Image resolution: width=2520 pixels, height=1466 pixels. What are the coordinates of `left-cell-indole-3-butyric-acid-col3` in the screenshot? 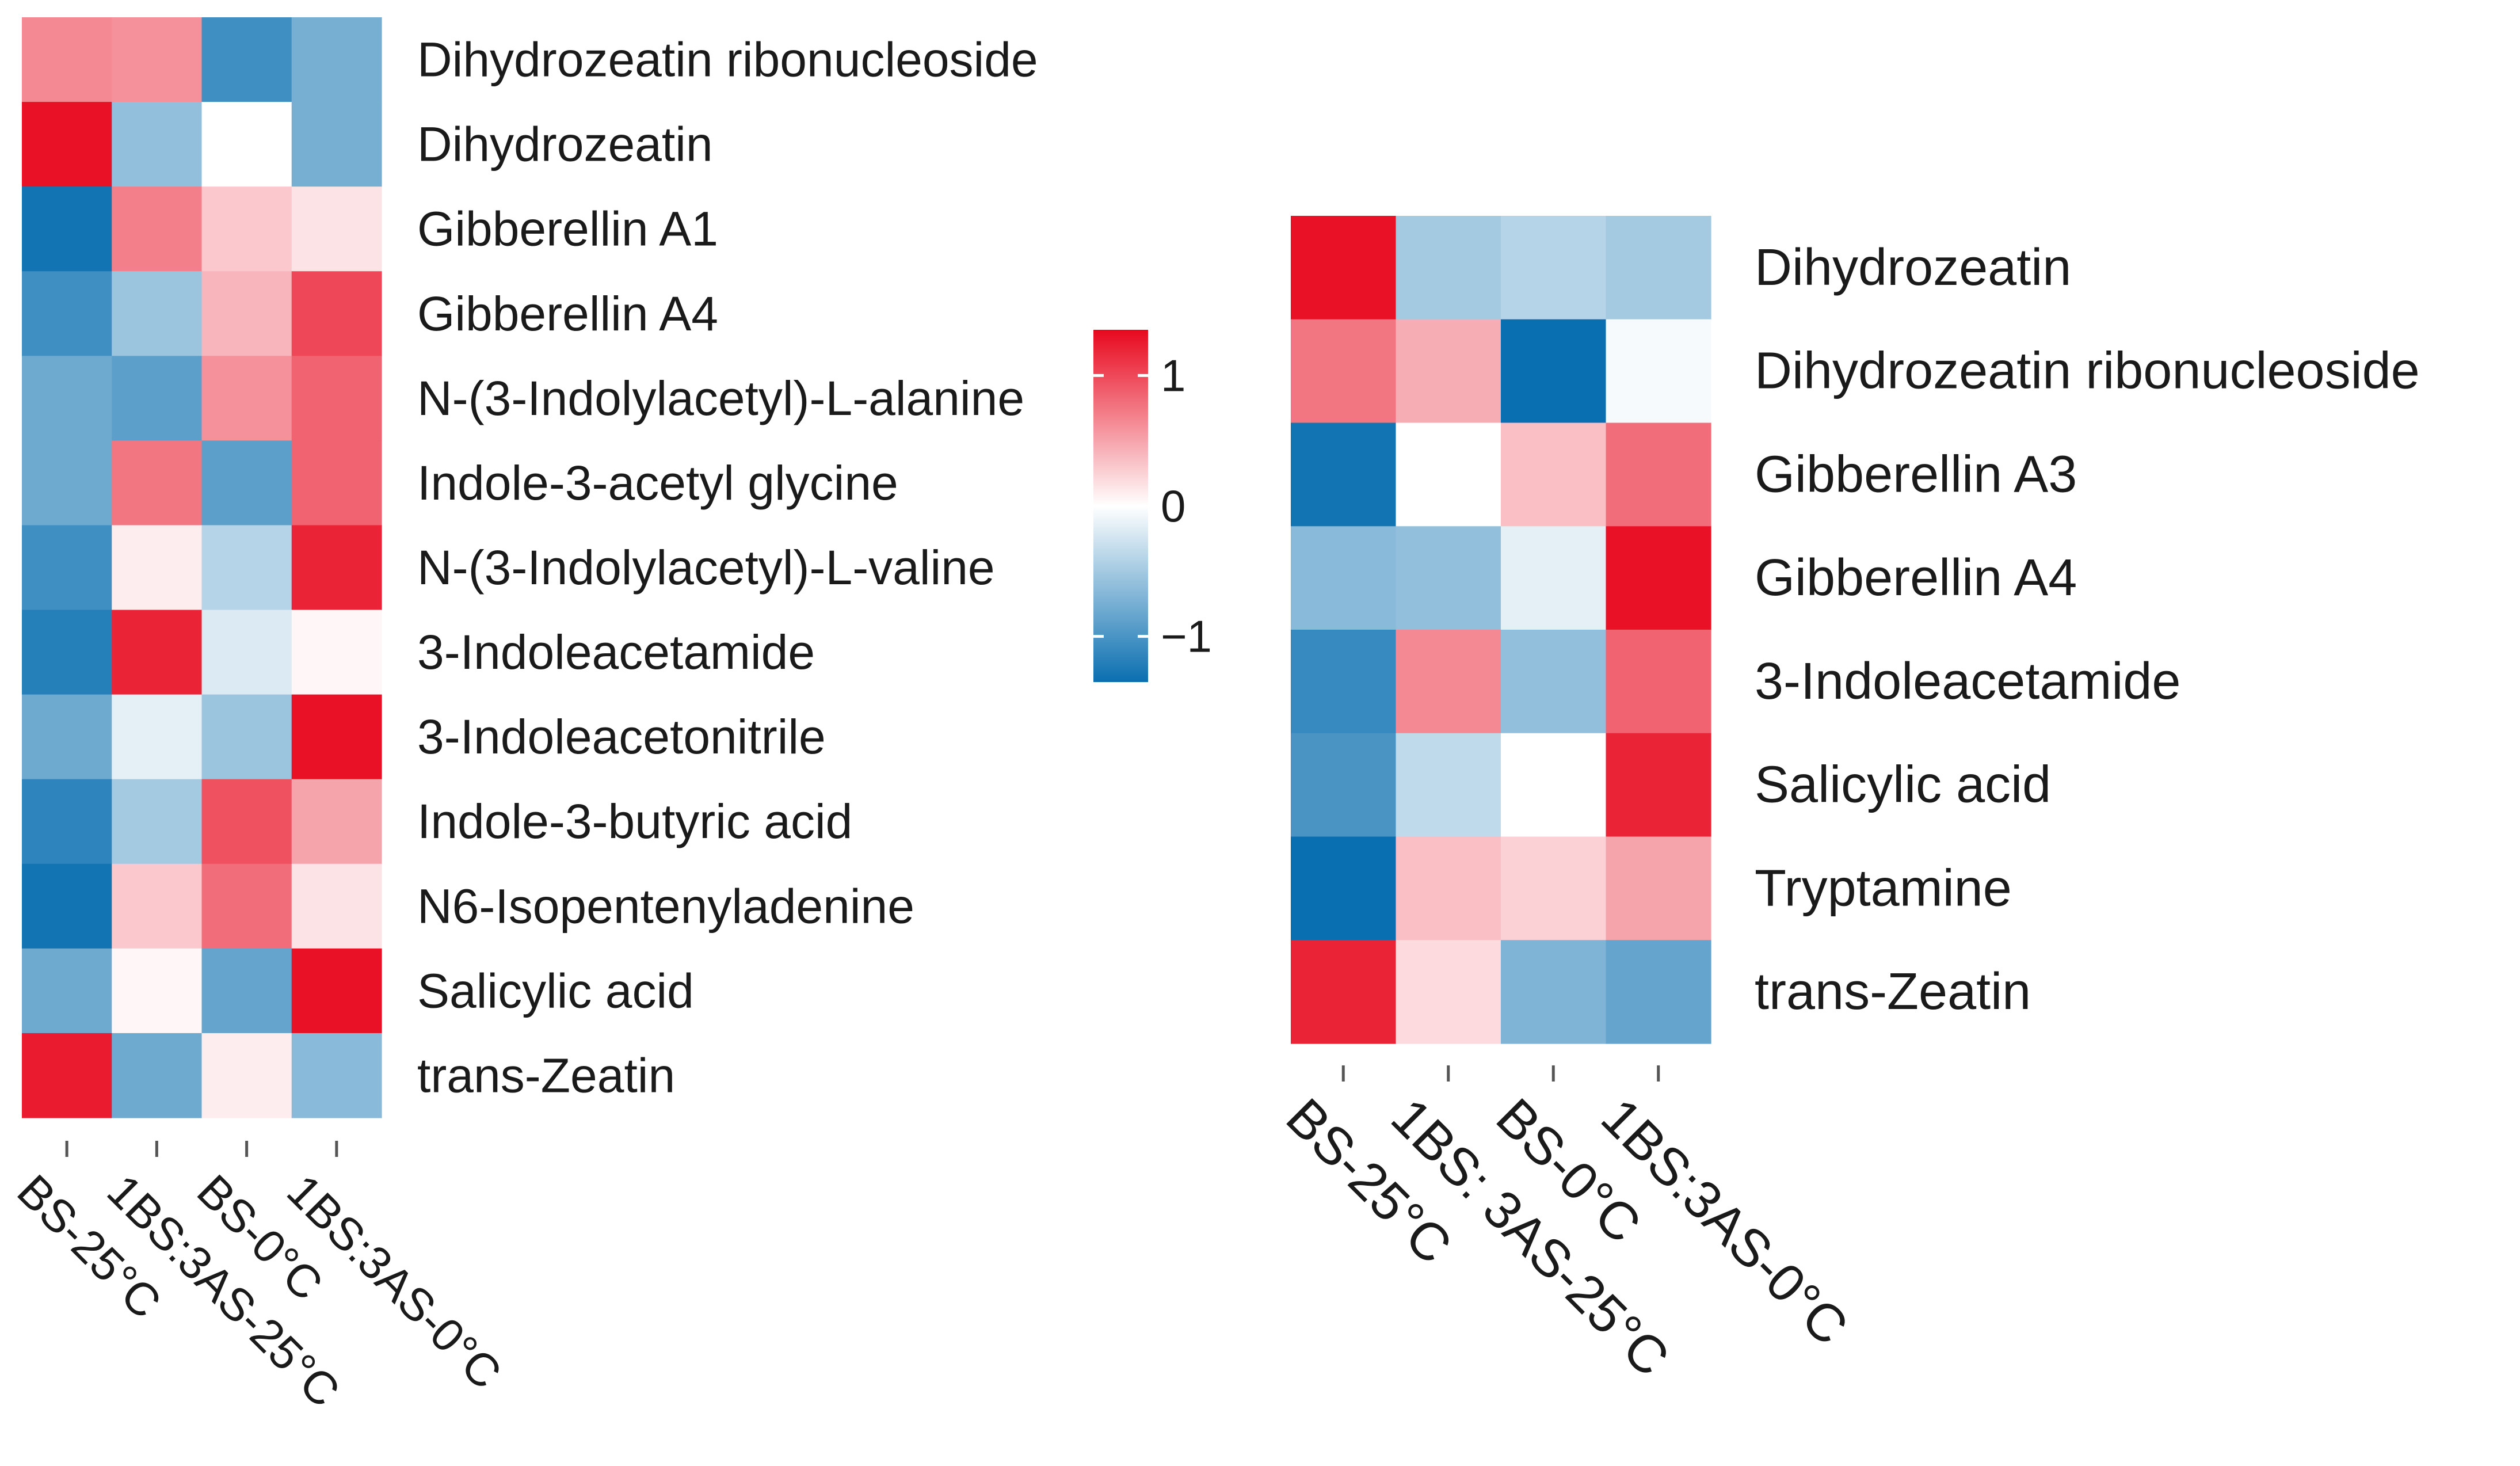 It's located at (246, 822).